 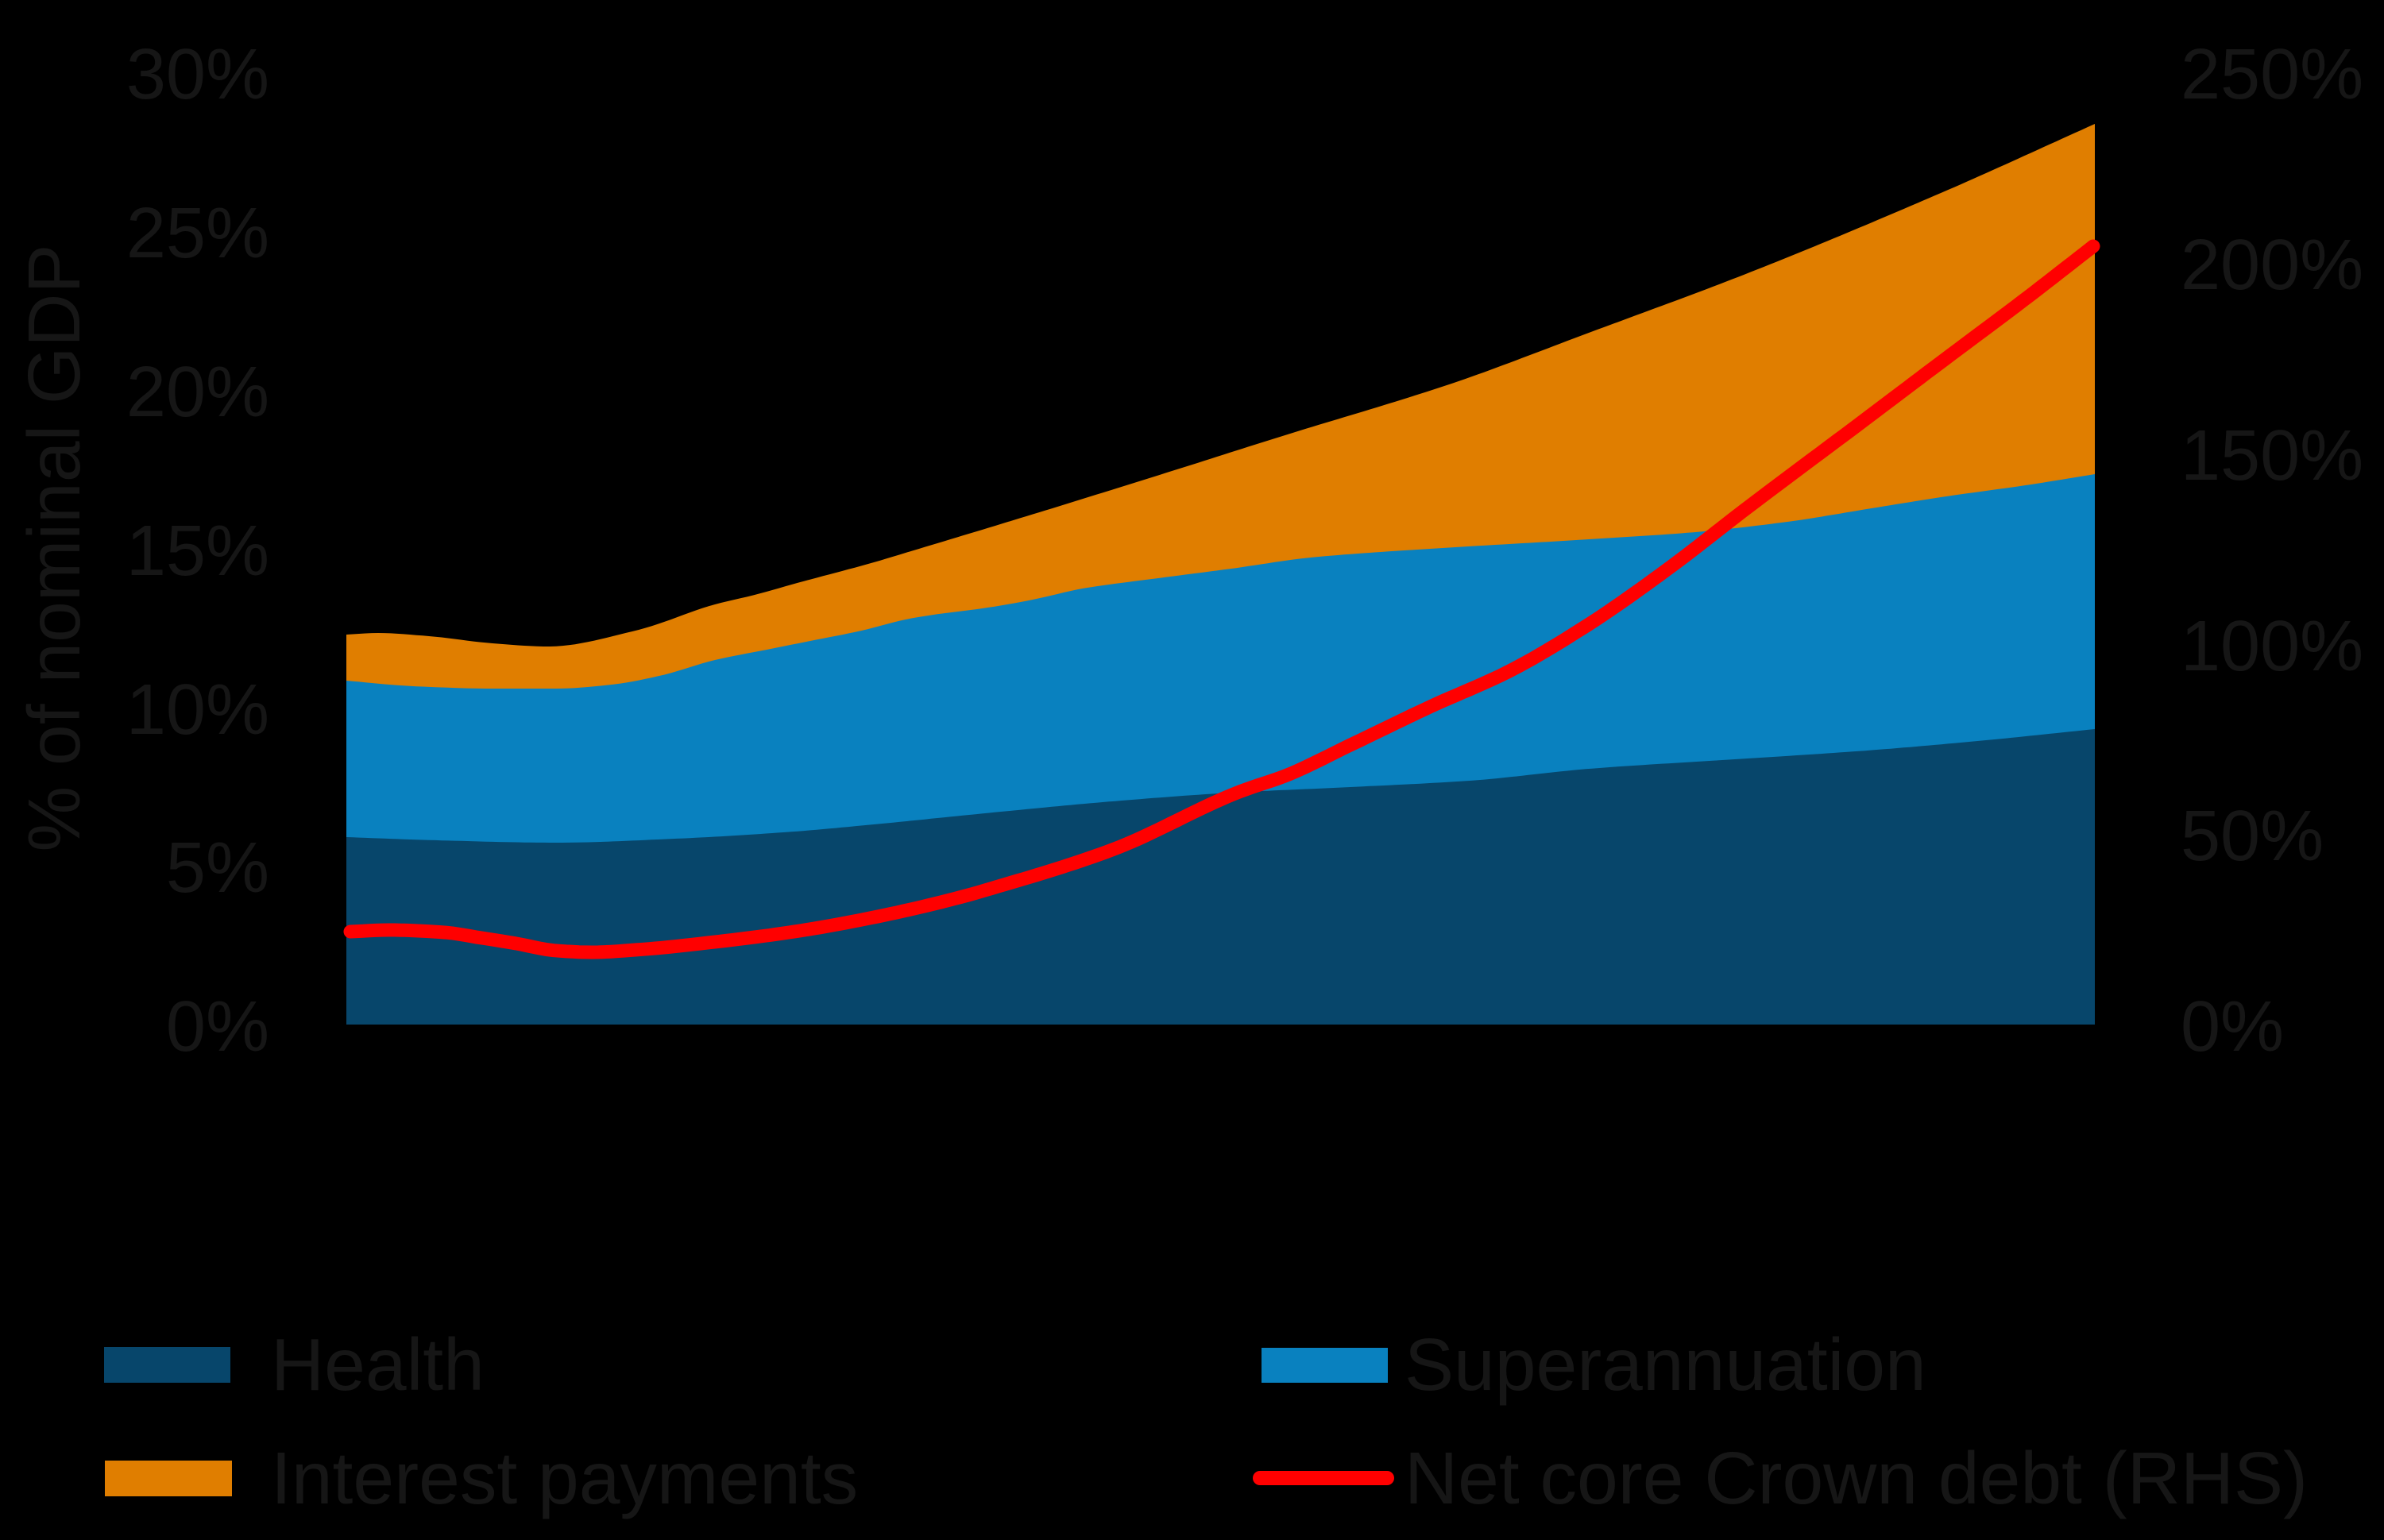 What do you see at coordinates (2272, 456) in the screenshot?
I see `svg-text: 150%` at bounding box center [2272, 456].